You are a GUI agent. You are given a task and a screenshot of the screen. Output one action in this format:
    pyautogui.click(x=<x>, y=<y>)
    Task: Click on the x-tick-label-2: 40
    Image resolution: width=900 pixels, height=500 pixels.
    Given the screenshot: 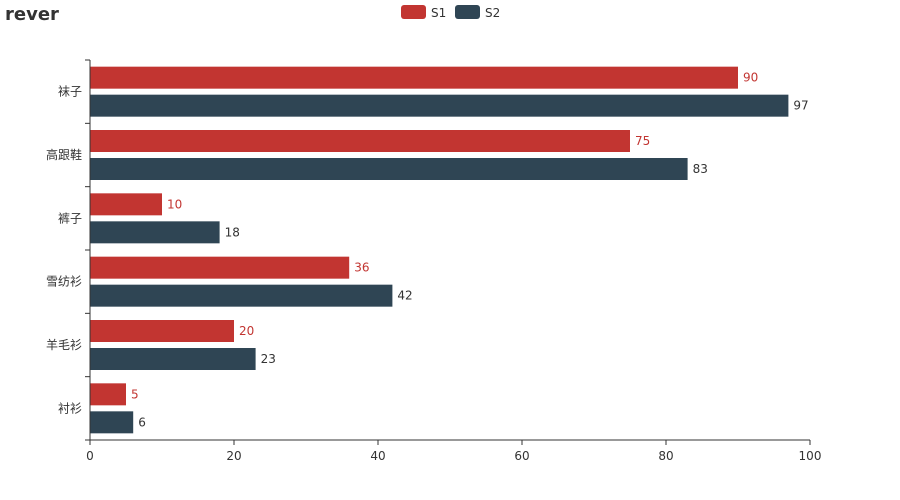 What is the action you would take?
    pyautogui.click(x=377, y=456)
    